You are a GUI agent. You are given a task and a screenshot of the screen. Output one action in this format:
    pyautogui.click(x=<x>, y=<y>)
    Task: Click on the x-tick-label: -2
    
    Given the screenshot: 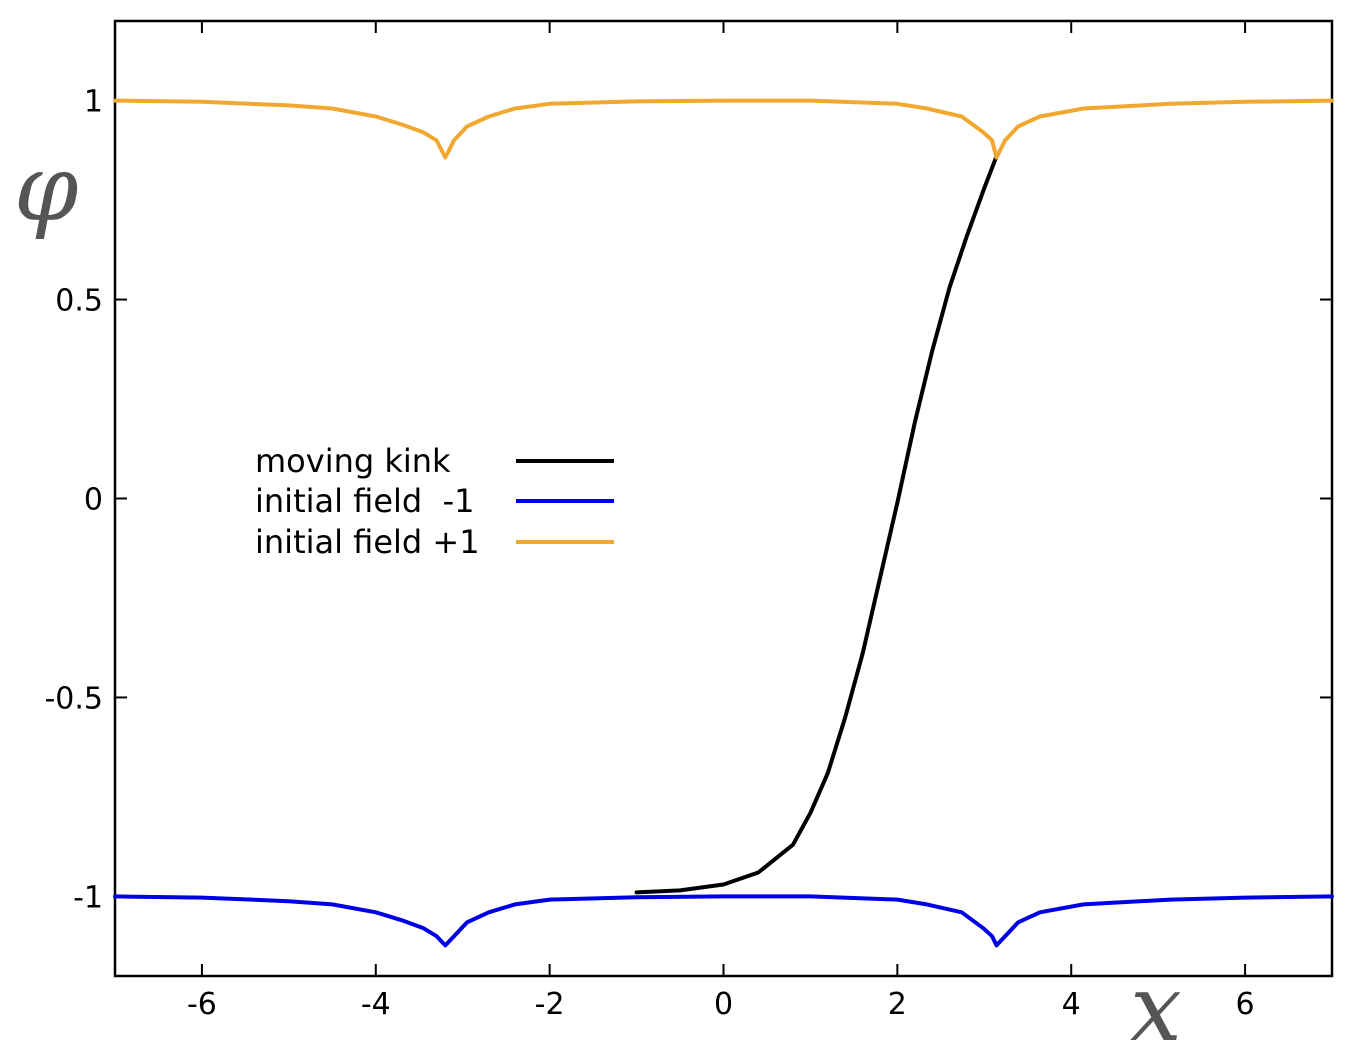 What is the action you would take?
    pyautogui.click(x=550, y=1004)
    